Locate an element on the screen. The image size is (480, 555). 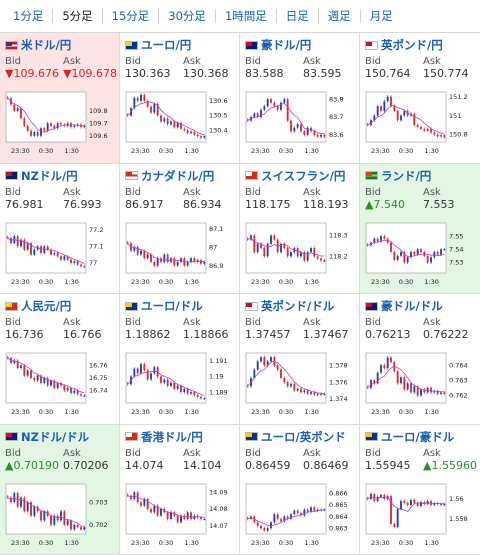
pair-title: ユーロ/豪ドル is located at coordinates (409, 437).